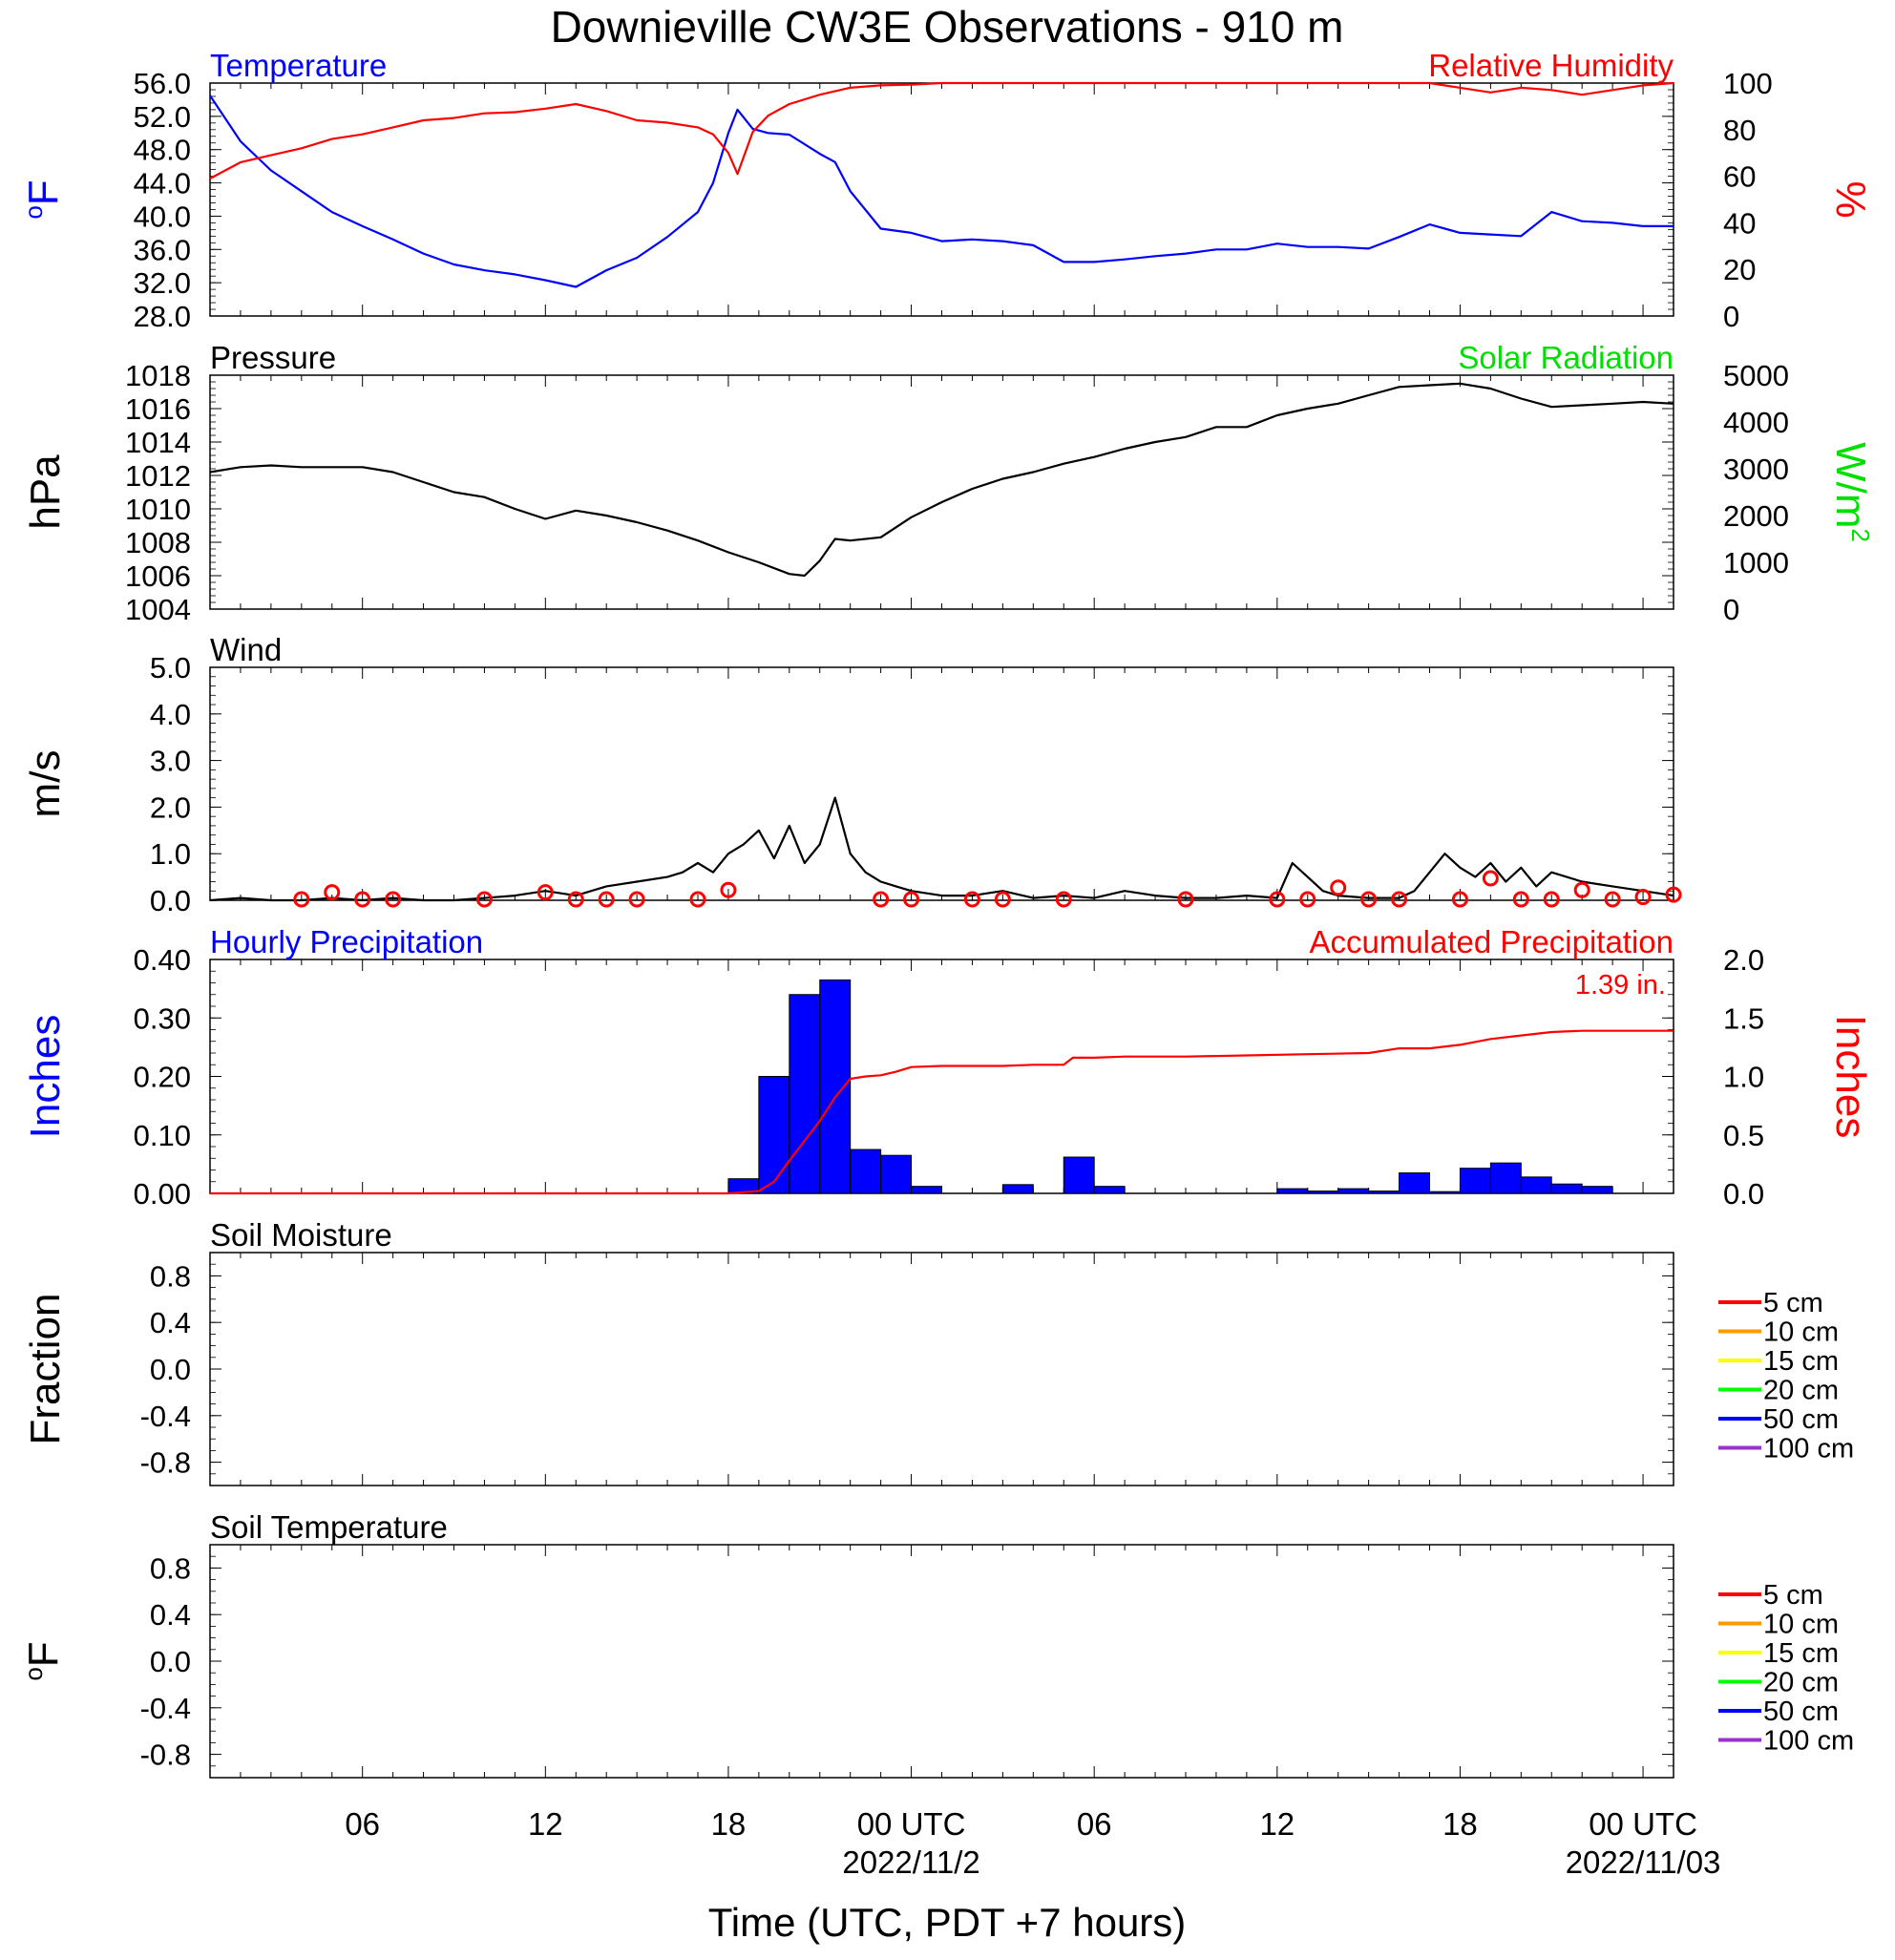 This screenshot has width=1895, height=1960. Describe the element at coordinates (158, 509) in the screenshot. I see `y-tick-label-left: 1010` at that location.